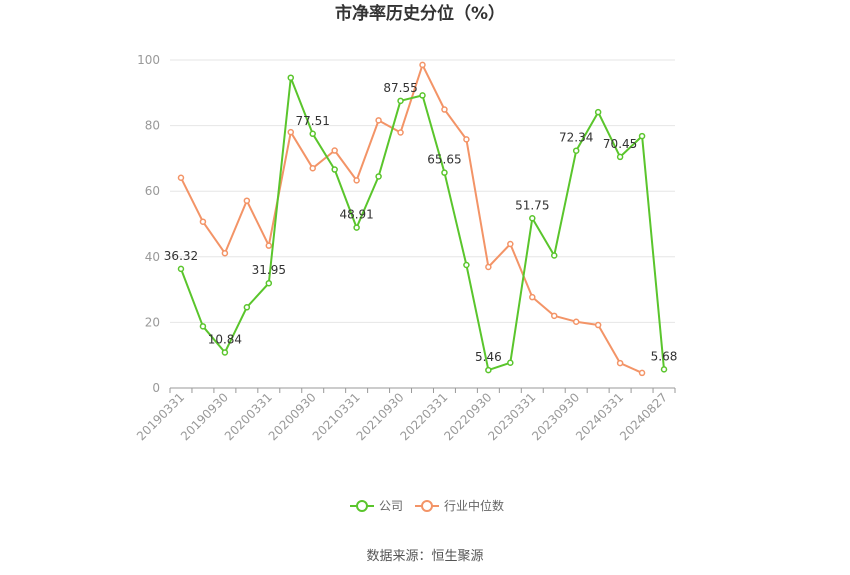  What do you see at coordinates (181, 256) in the screenshot?
I see `data-label: 36.32` at bounding box center [181, 256].